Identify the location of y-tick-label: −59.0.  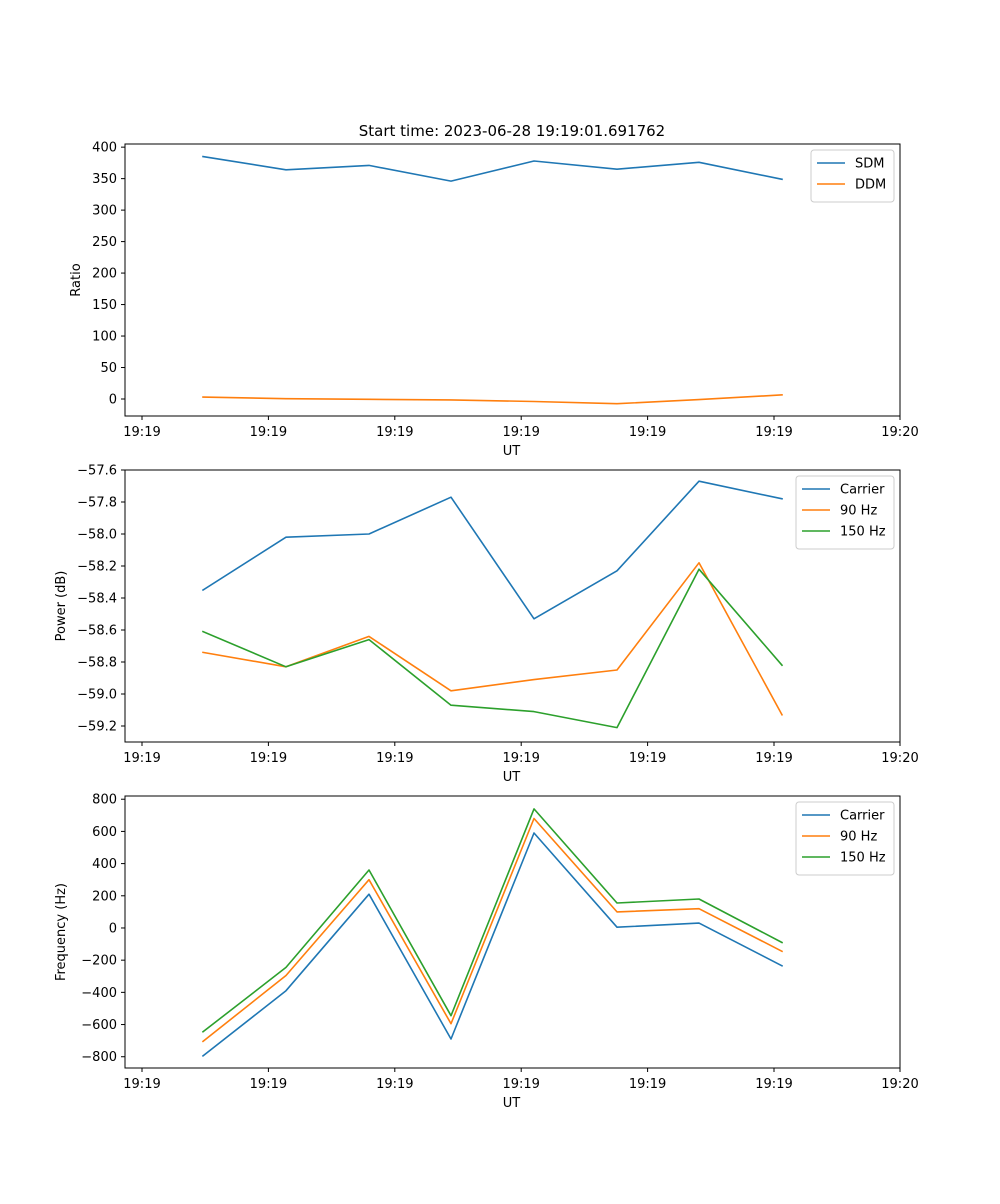
(97, 695).